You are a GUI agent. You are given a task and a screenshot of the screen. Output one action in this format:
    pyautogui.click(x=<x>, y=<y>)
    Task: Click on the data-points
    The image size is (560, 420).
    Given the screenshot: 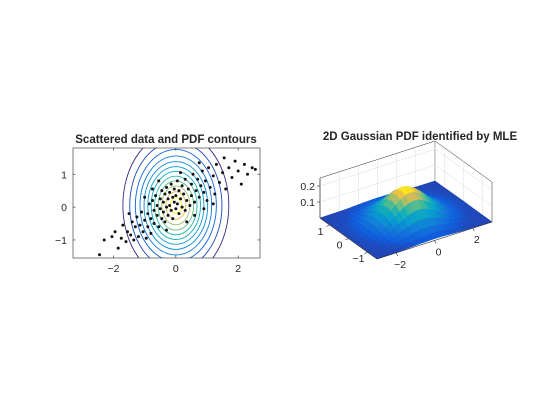 What is the action you would take?
    pyautogui.click(x=177, y=206)
    